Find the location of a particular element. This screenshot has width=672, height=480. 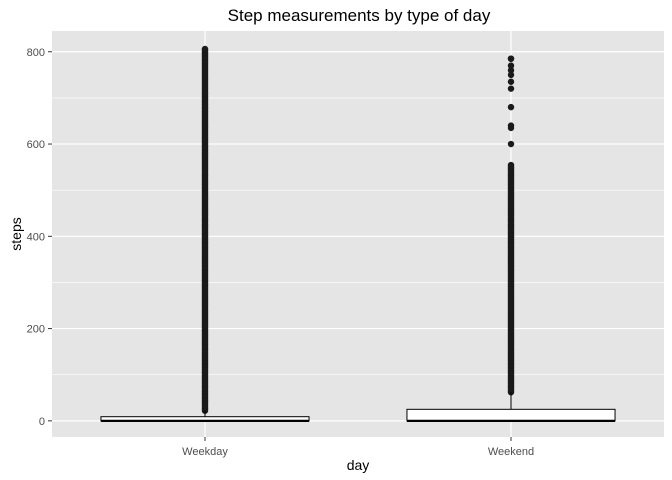

x-axis-title: day is located at coordinates (358, 465).